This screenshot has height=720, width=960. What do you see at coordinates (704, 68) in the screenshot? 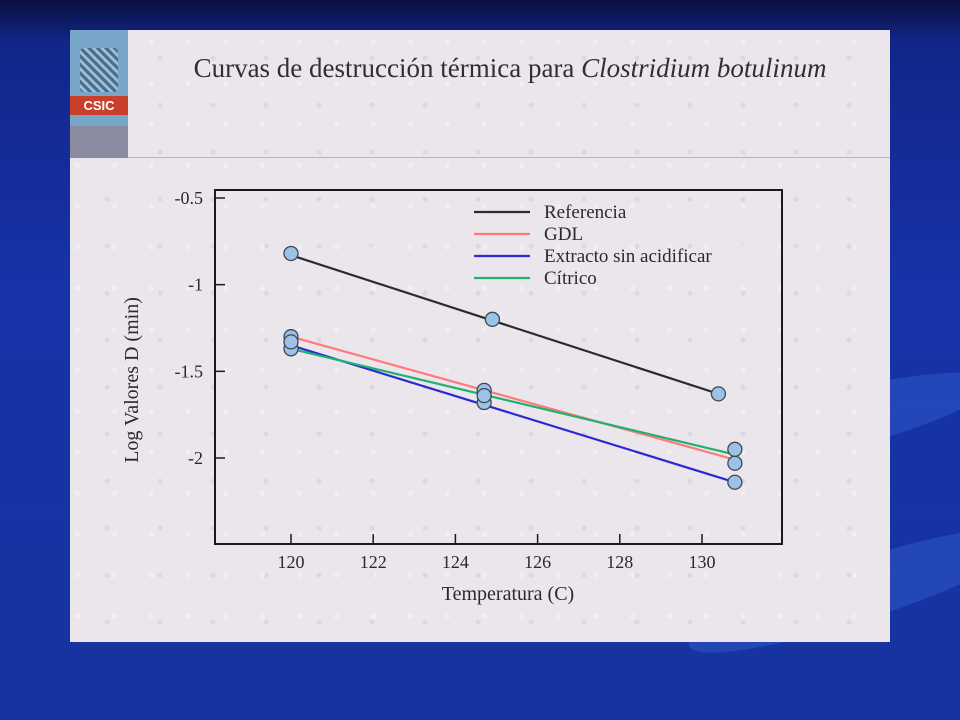
I see `title-italic: Clostridium botulinum` at bounding box center [704, 68].